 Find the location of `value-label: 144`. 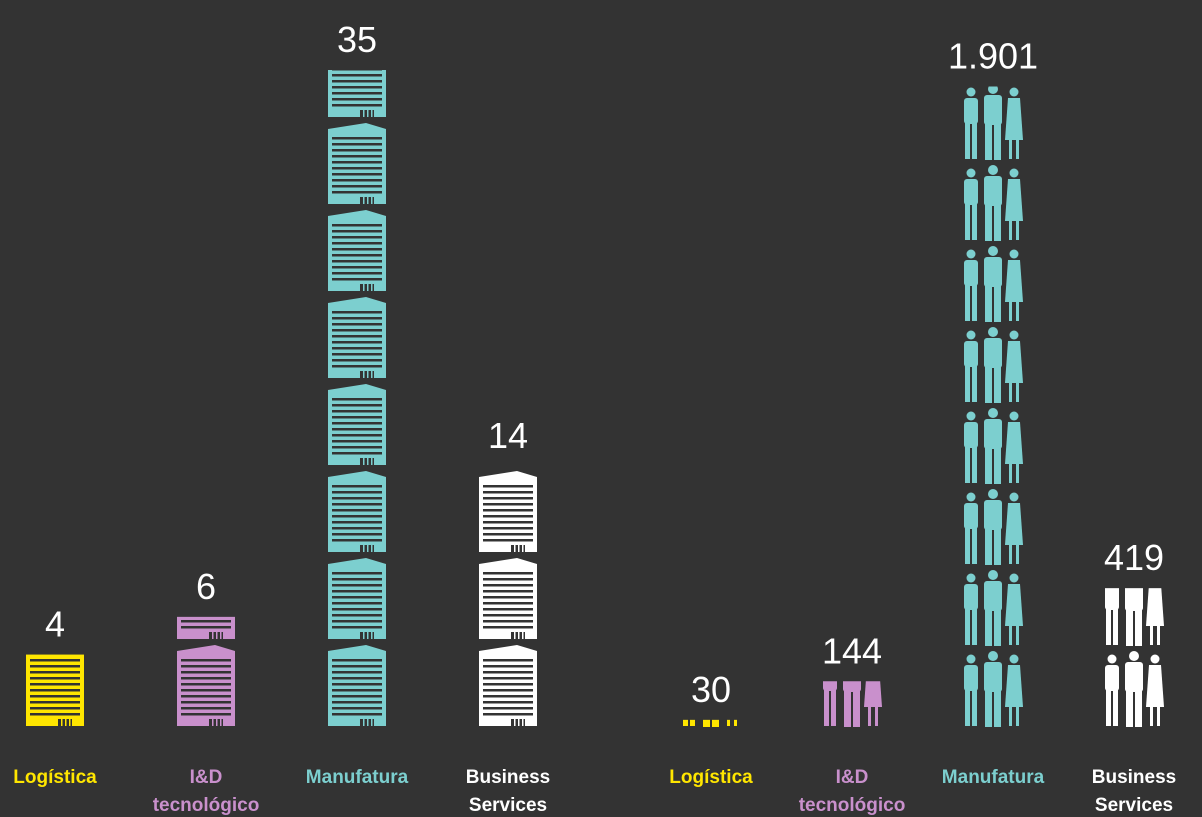

value-label: 144 is located at coordinates (852, 650).